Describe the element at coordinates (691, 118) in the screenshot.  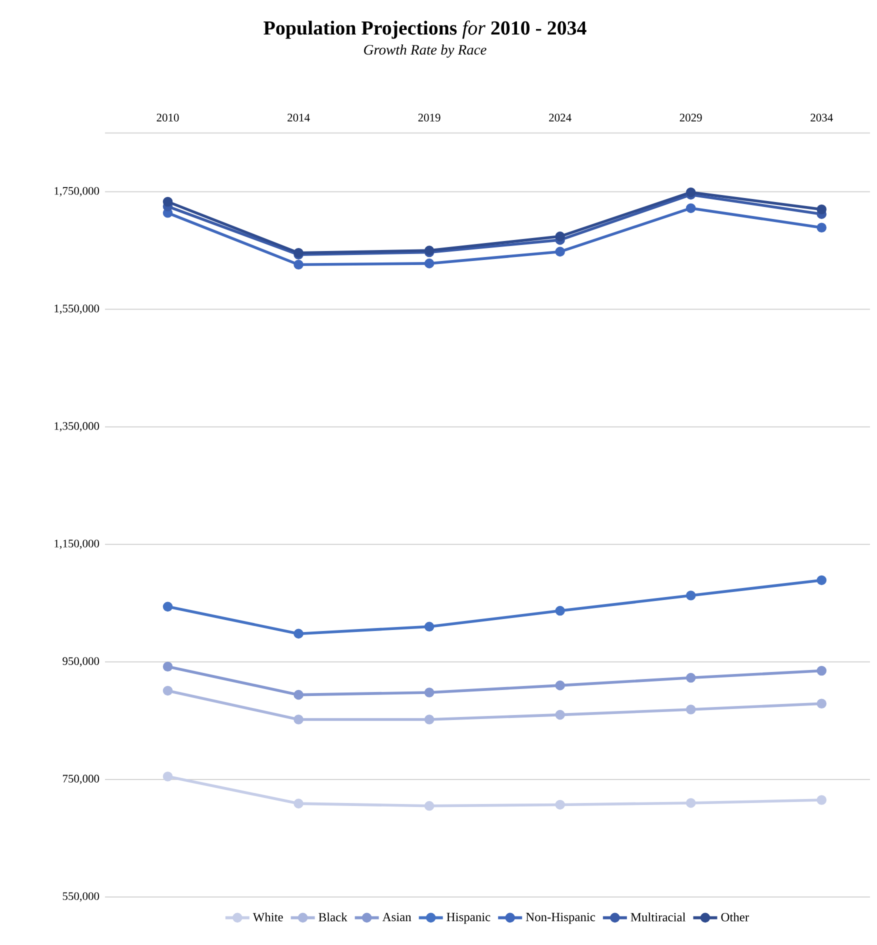
I see `x-tick-label: 2029` at that location.